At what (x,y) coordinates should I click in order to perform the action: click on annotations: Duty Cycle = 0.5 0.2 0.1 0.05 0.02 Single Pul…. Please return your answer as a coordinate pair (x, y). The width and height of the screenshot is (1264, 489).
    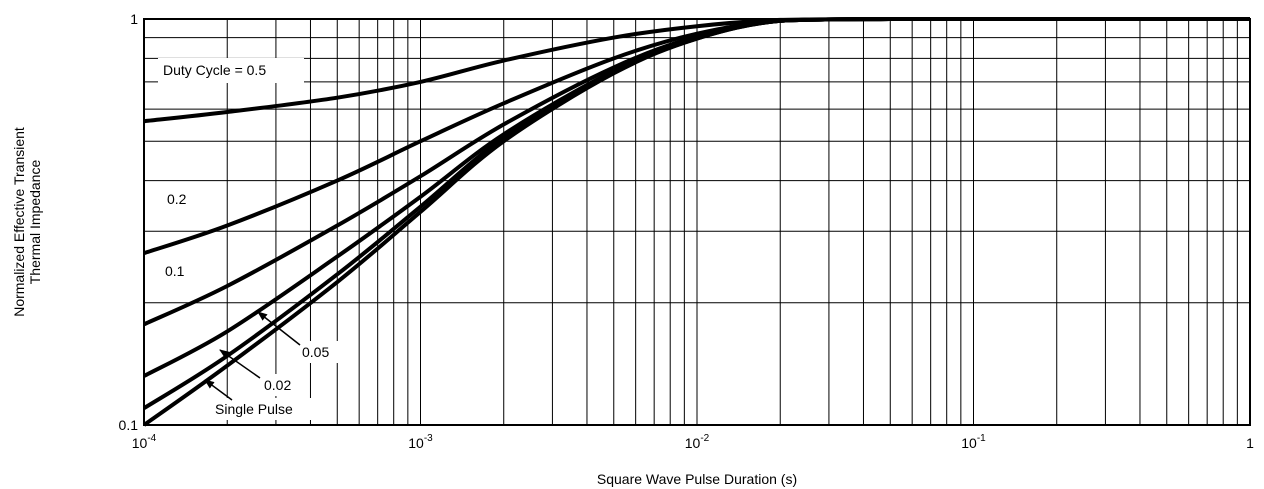
    Looking at the image, I should click on (249, 239).